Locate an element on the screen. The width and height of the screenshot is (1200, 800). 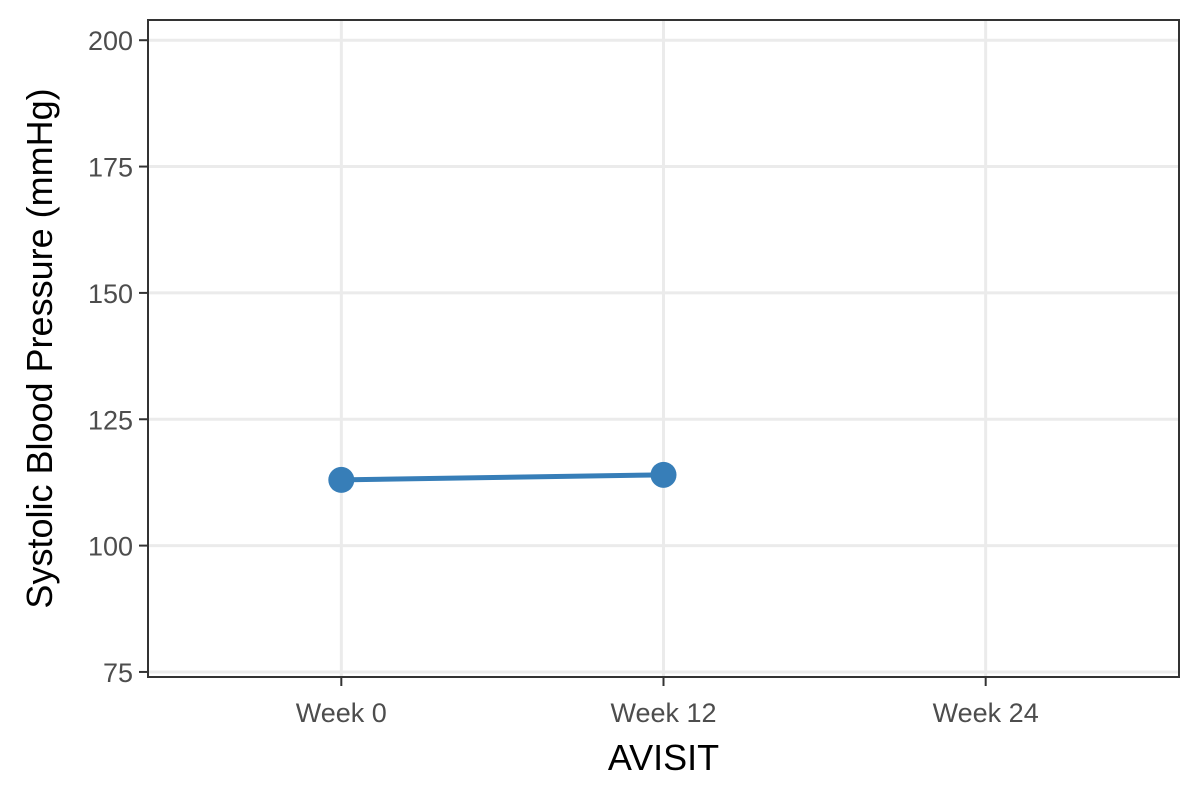
x-axis-title: AVISIT is located at coordinates (663, 757).